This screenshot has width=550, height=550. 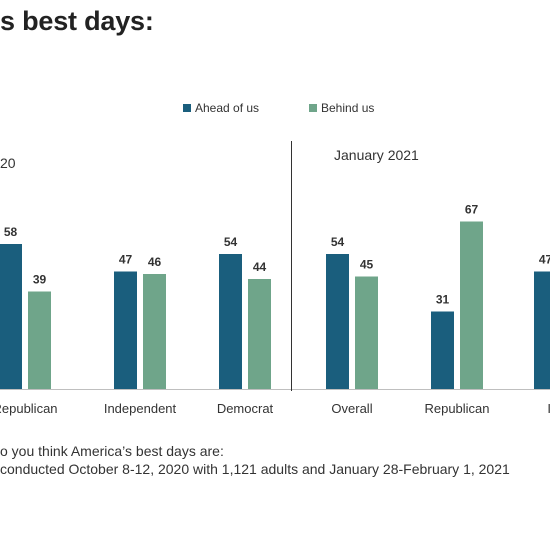 What do you see at coordinates (544, 260) in the screenshot?
I see `data-label-january-2021-inde-ahead-of-us: 47` at bounding box center [544, 260].